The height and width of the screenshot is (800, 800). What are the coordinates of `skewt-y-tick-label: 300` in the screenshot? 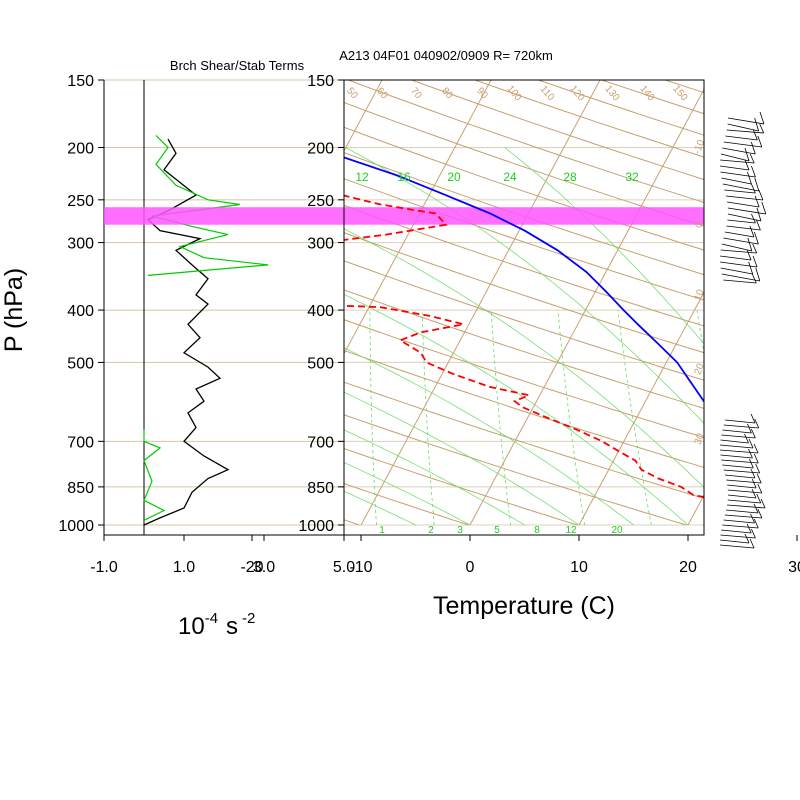 It's located at (320, 244).